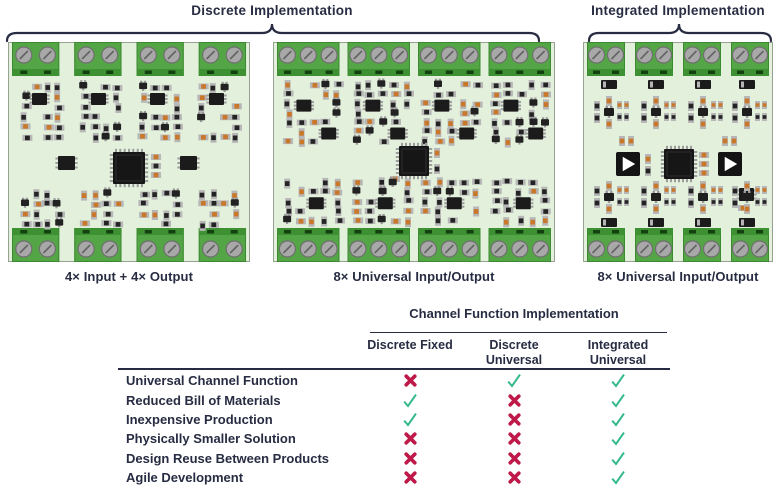 The height and width of the screenshot is (489, 778). I want to click on group-label-integrated: Integrated Implementation, so click(678, 10).